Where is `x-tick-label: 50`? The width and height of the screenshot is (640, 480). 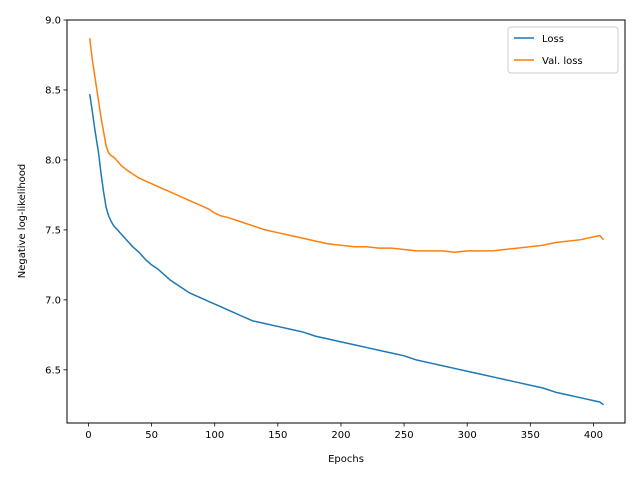 x-tick-label: 50 is located at coordinates (151, 435).